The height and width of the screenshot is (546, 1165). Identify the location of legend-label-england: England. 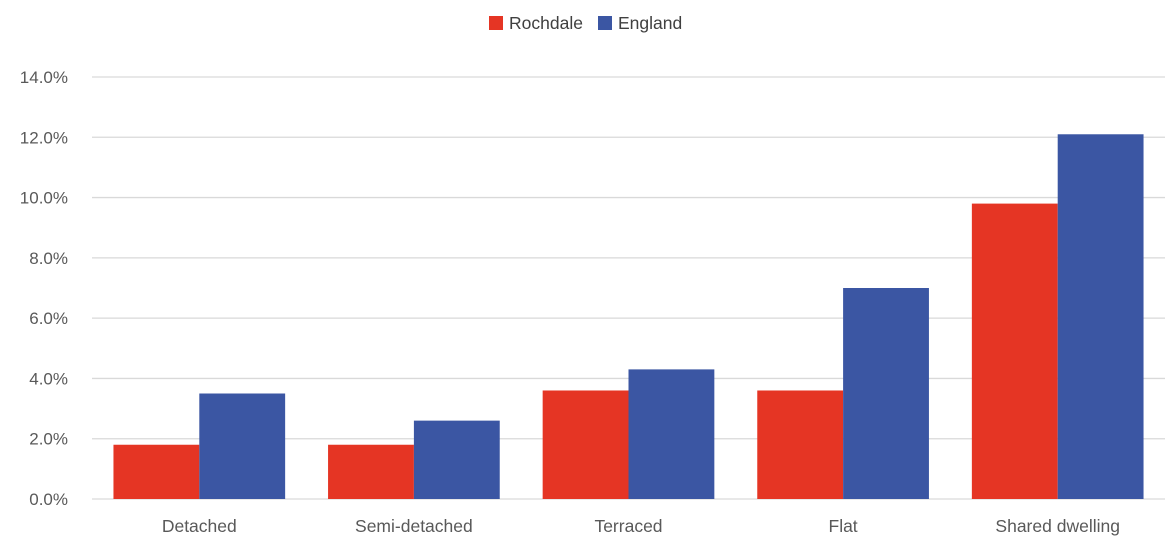
(650, 23).